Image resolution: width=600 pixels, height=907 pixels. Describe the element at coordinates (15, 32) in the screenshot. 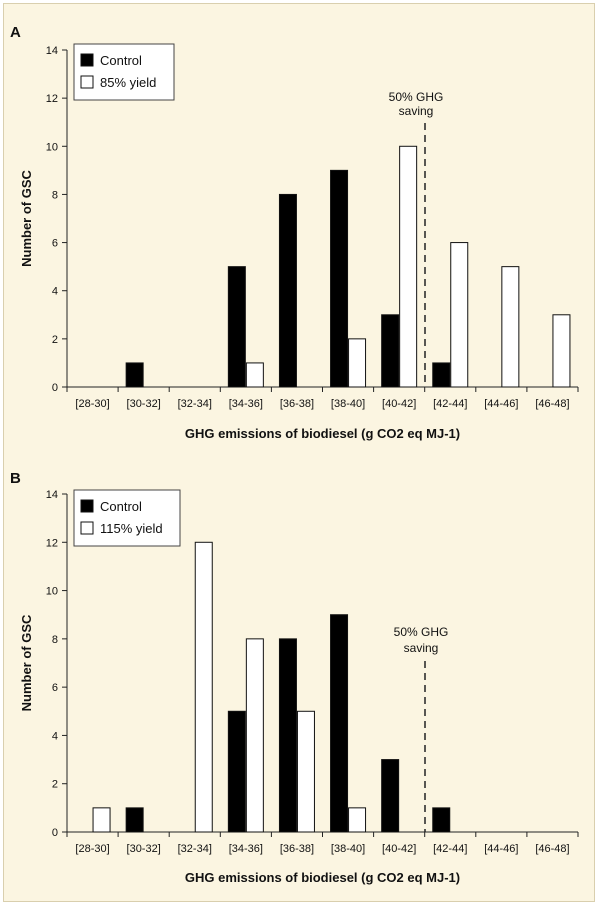

I see `panel-letter: A` at that location.